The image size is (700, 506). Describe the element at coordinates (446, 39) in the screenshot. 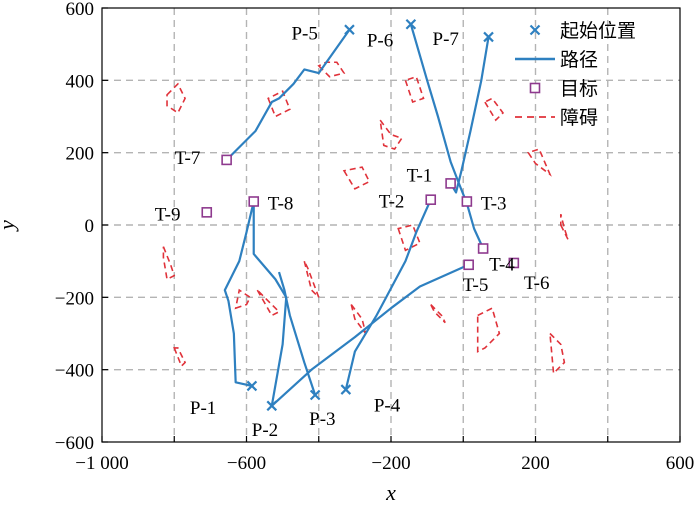

I see `start-label: P-7` at that location.